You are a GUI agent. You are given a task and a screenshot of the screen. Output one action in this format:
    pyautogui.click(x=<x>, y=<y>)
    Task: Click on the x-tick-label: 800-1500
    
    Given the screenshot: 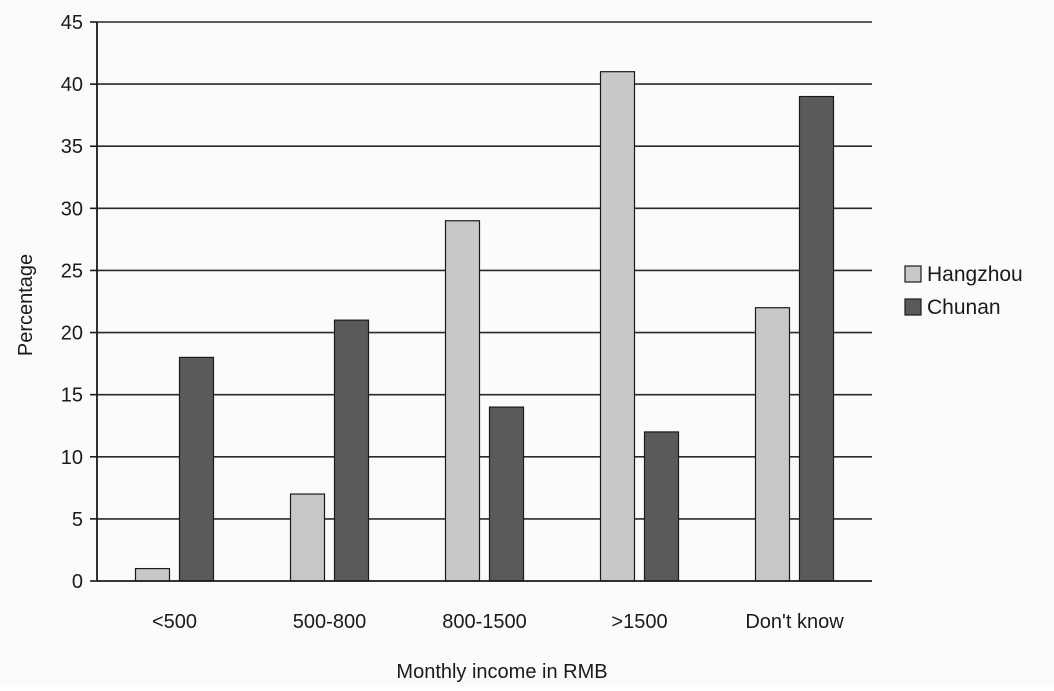 What is the action you would take?
    pyautogui.click(x=484, y=622)
    